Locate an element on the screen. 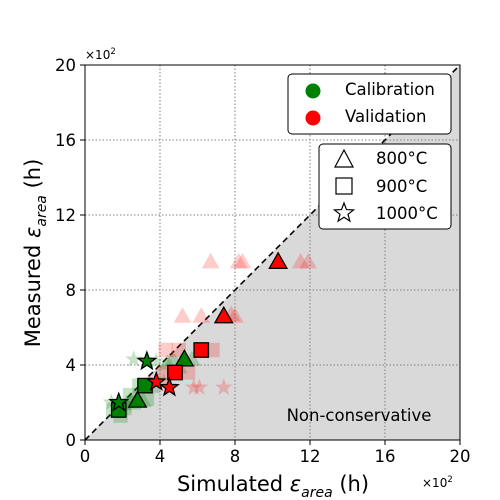 This screenshot has height=500, width=500. legend-groups: Calibration Validation is located at coordinates (369, 104).